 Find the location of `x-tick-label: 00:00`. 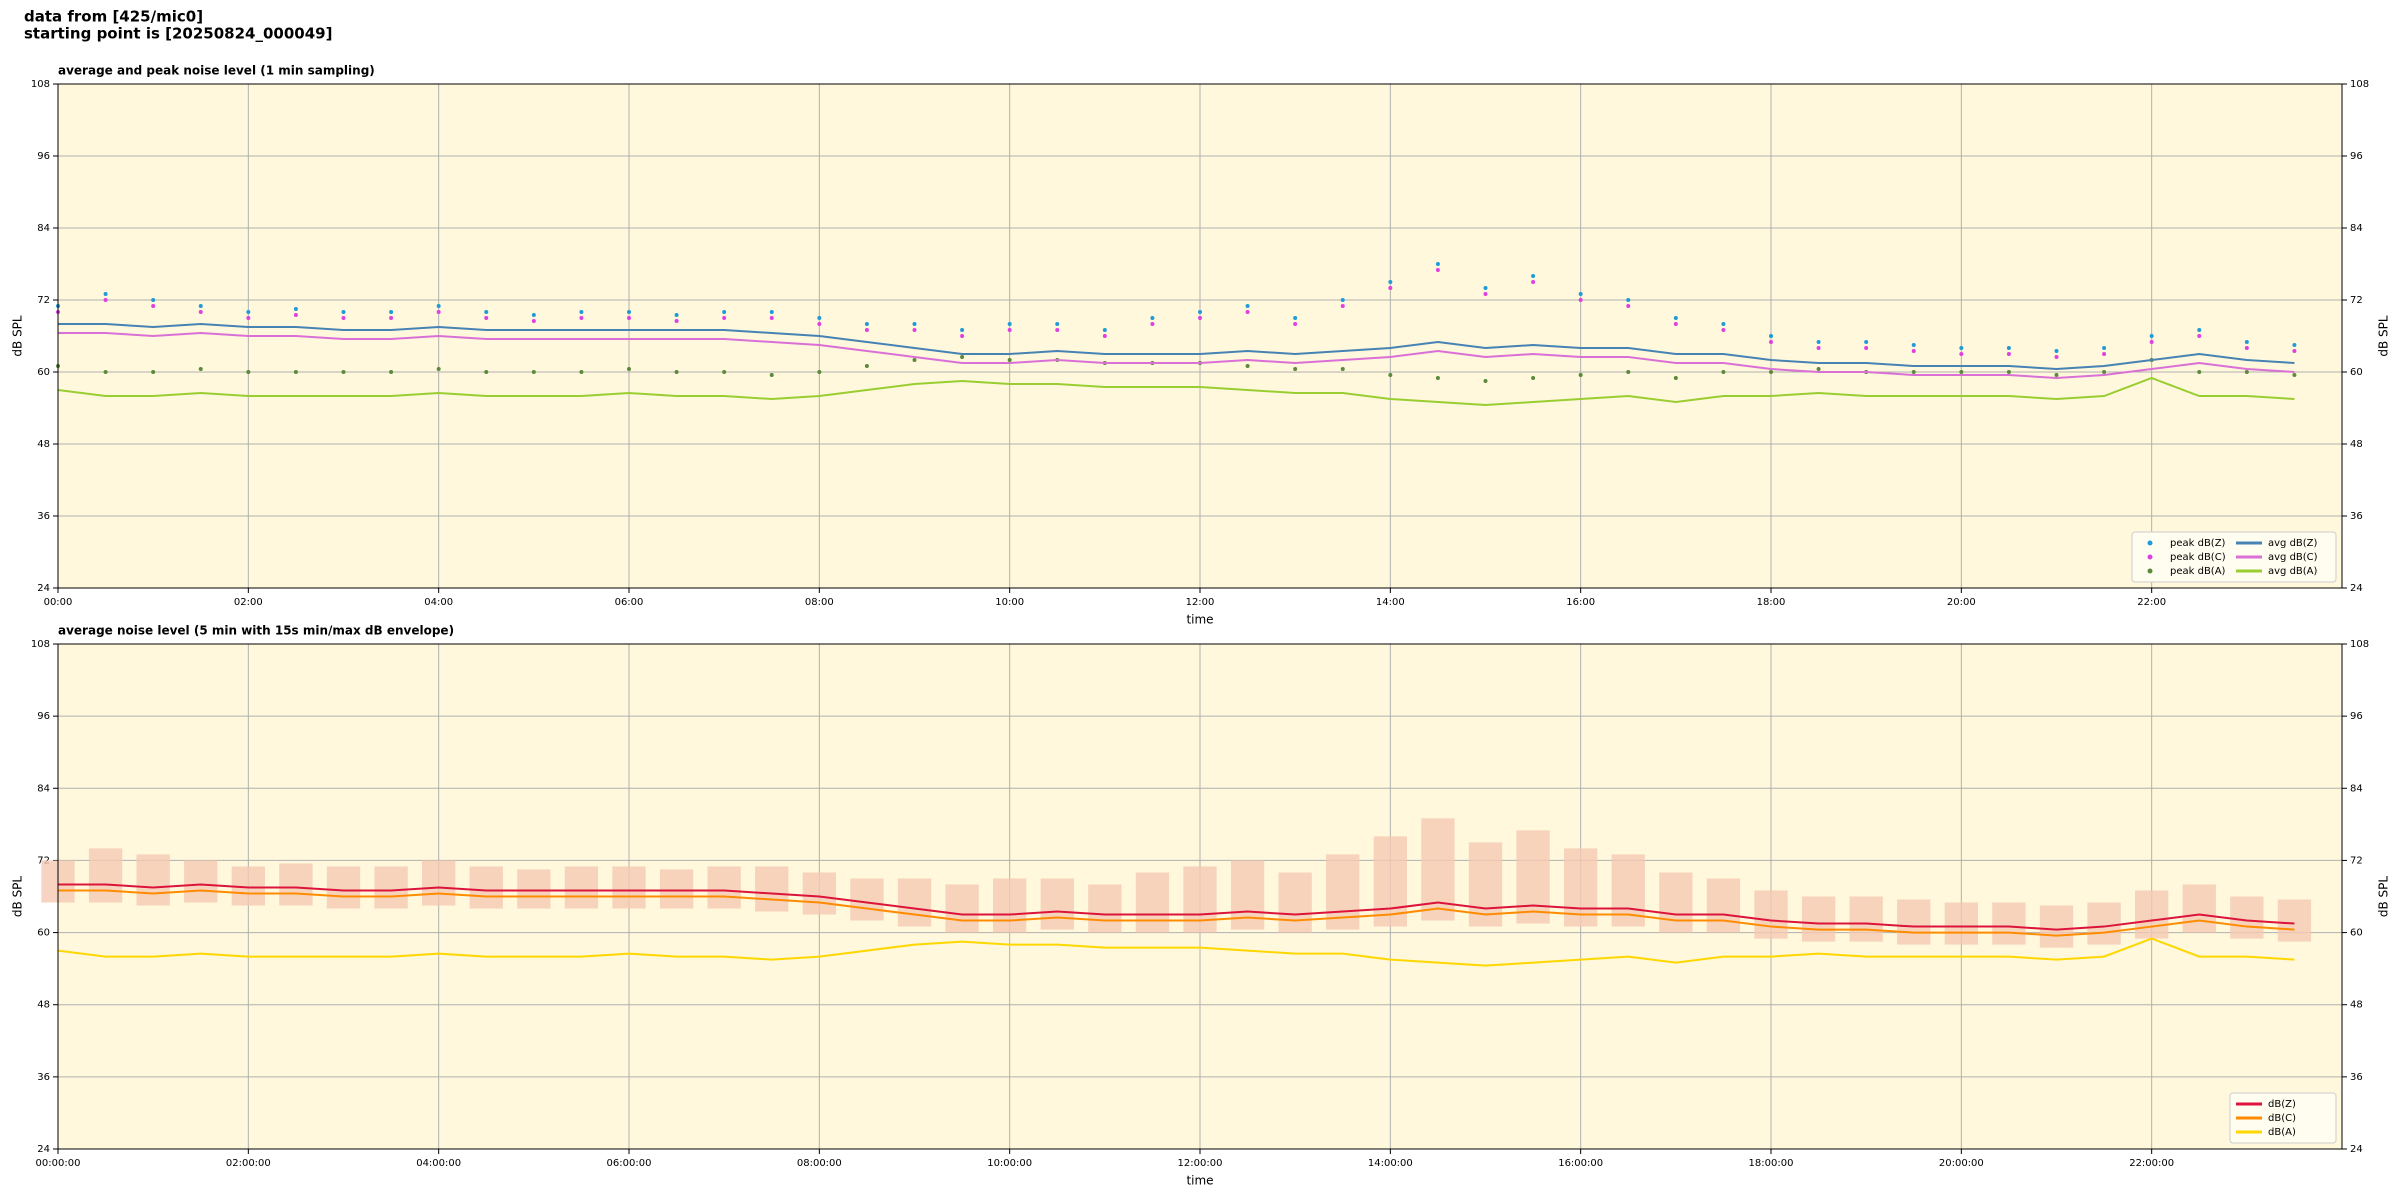

x-tick-label: 00:00 is located at coordinates (58, 602).